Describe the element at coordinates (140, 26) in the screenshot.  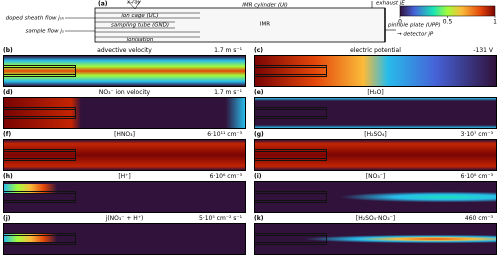
I see `schematic-label: sampling tube (GND)` at that location.